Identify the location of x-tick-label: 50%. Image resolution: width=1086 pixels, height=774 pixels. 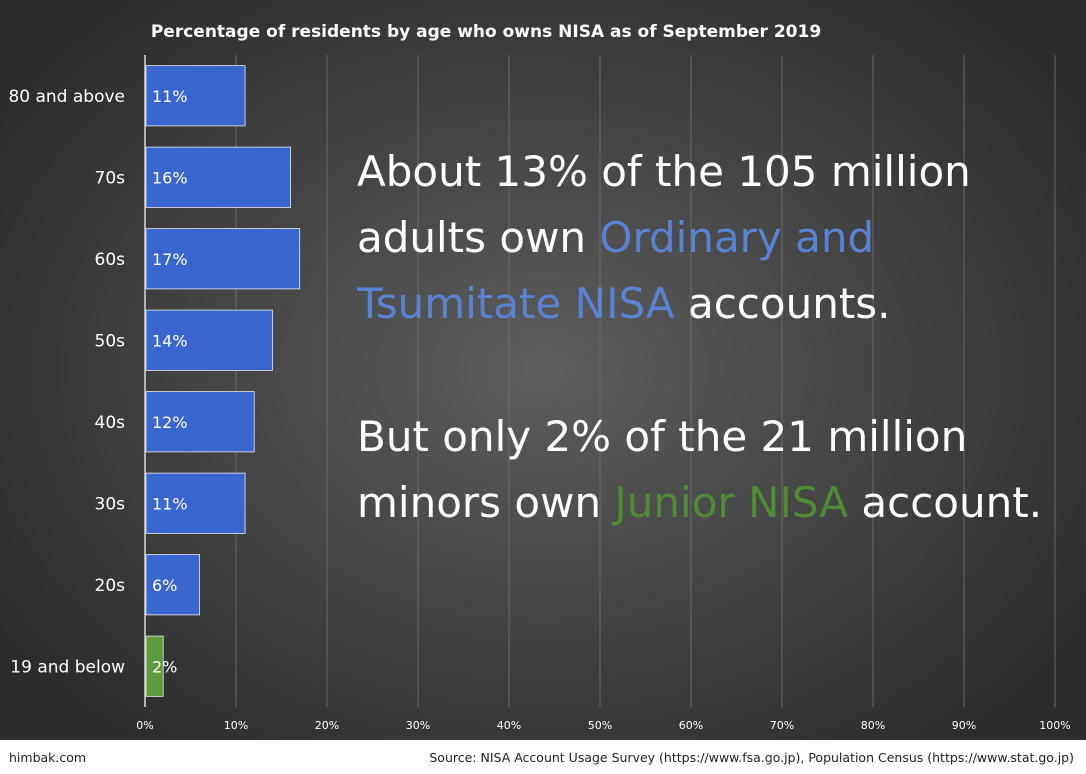
(600, 725).